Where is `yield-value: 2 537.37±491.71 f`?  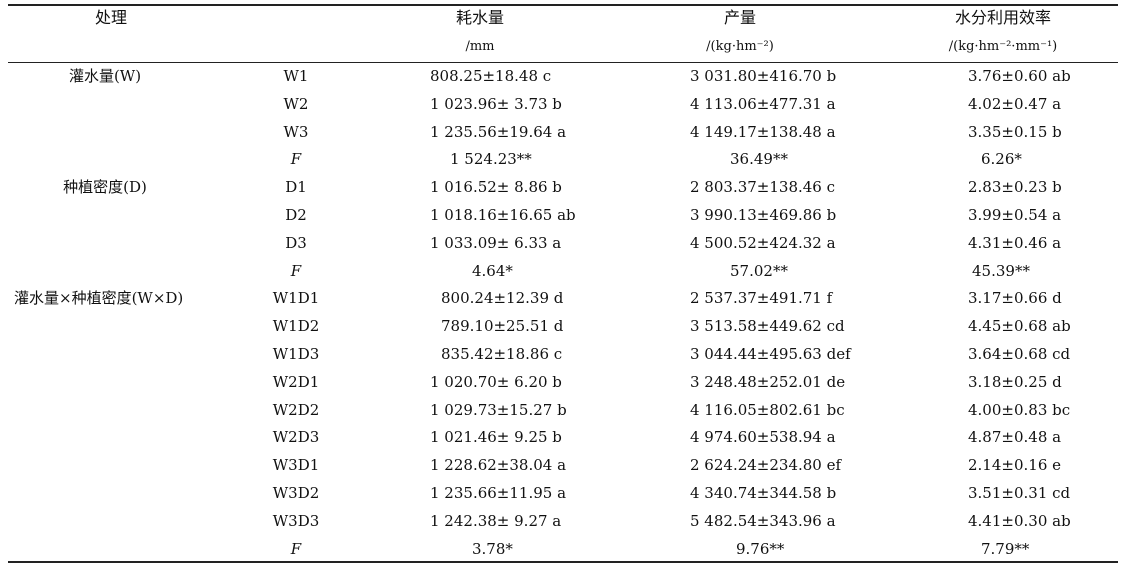
yield-value: 2 537.37±491.71 f is located at coordinates (761, 298).